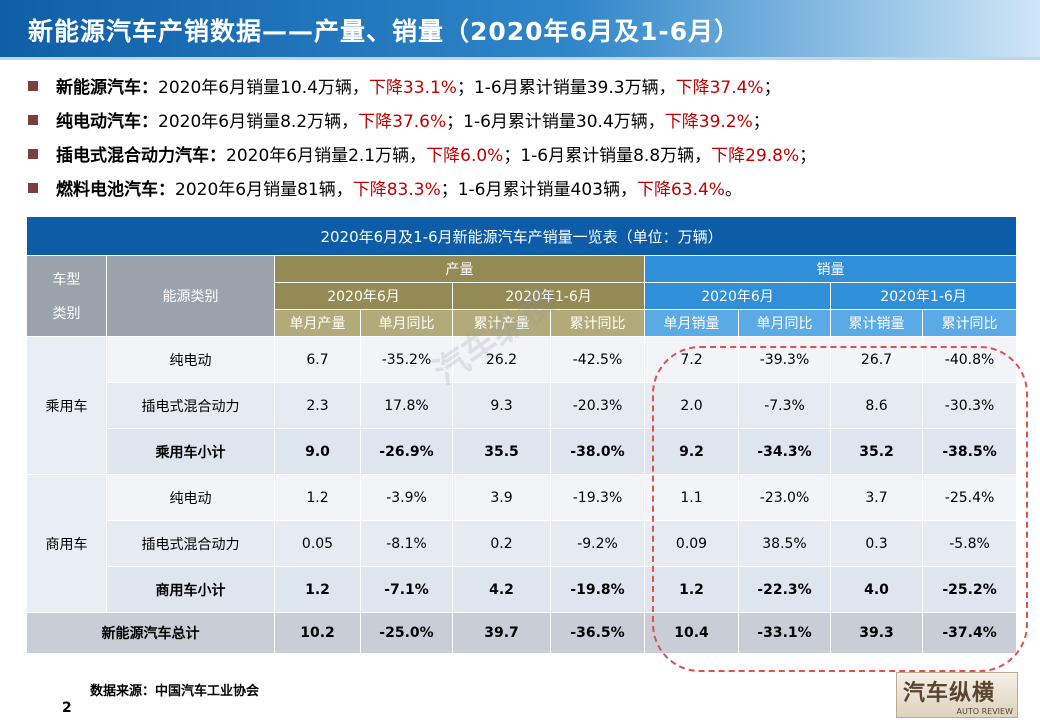  I want to click on value-cell: -20.3%, so click(597, 405).